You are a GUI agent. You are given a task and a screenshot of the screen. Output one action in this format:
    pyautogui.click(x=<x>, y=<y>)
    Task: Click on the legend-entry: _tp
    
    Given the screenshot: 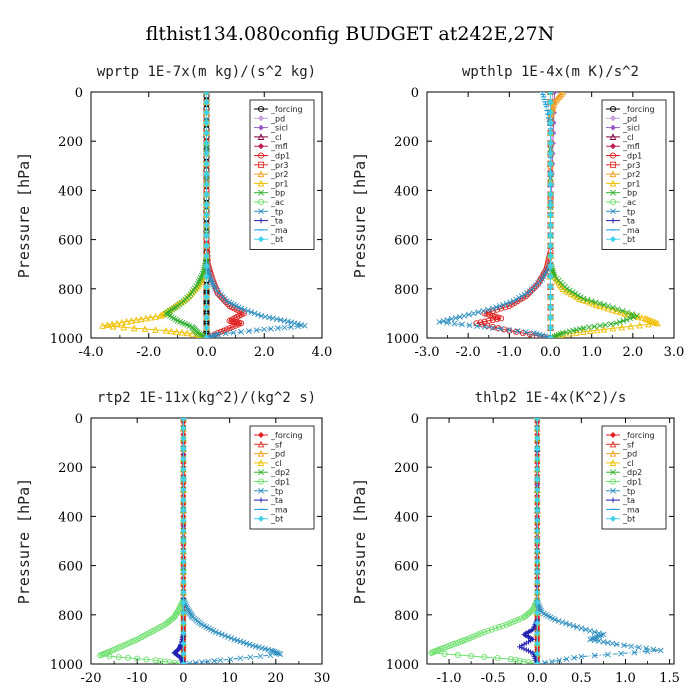 What is the action you would take?
    pyautogui.click(x=276, y=491)
    